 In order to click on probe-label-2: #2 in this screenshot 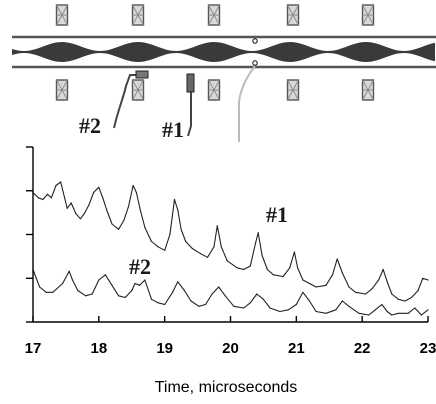, I will do `click(90, 125)`.